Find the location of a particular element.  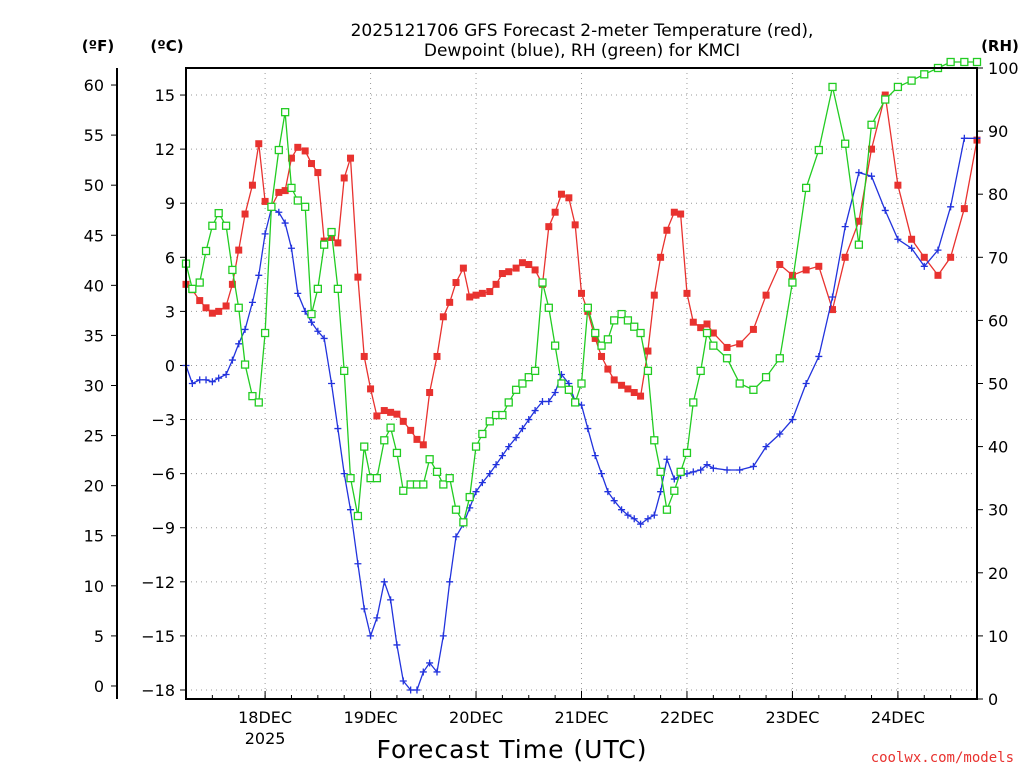

fahrenheit-tick-label: 10 is located at coordinates (94, 586).